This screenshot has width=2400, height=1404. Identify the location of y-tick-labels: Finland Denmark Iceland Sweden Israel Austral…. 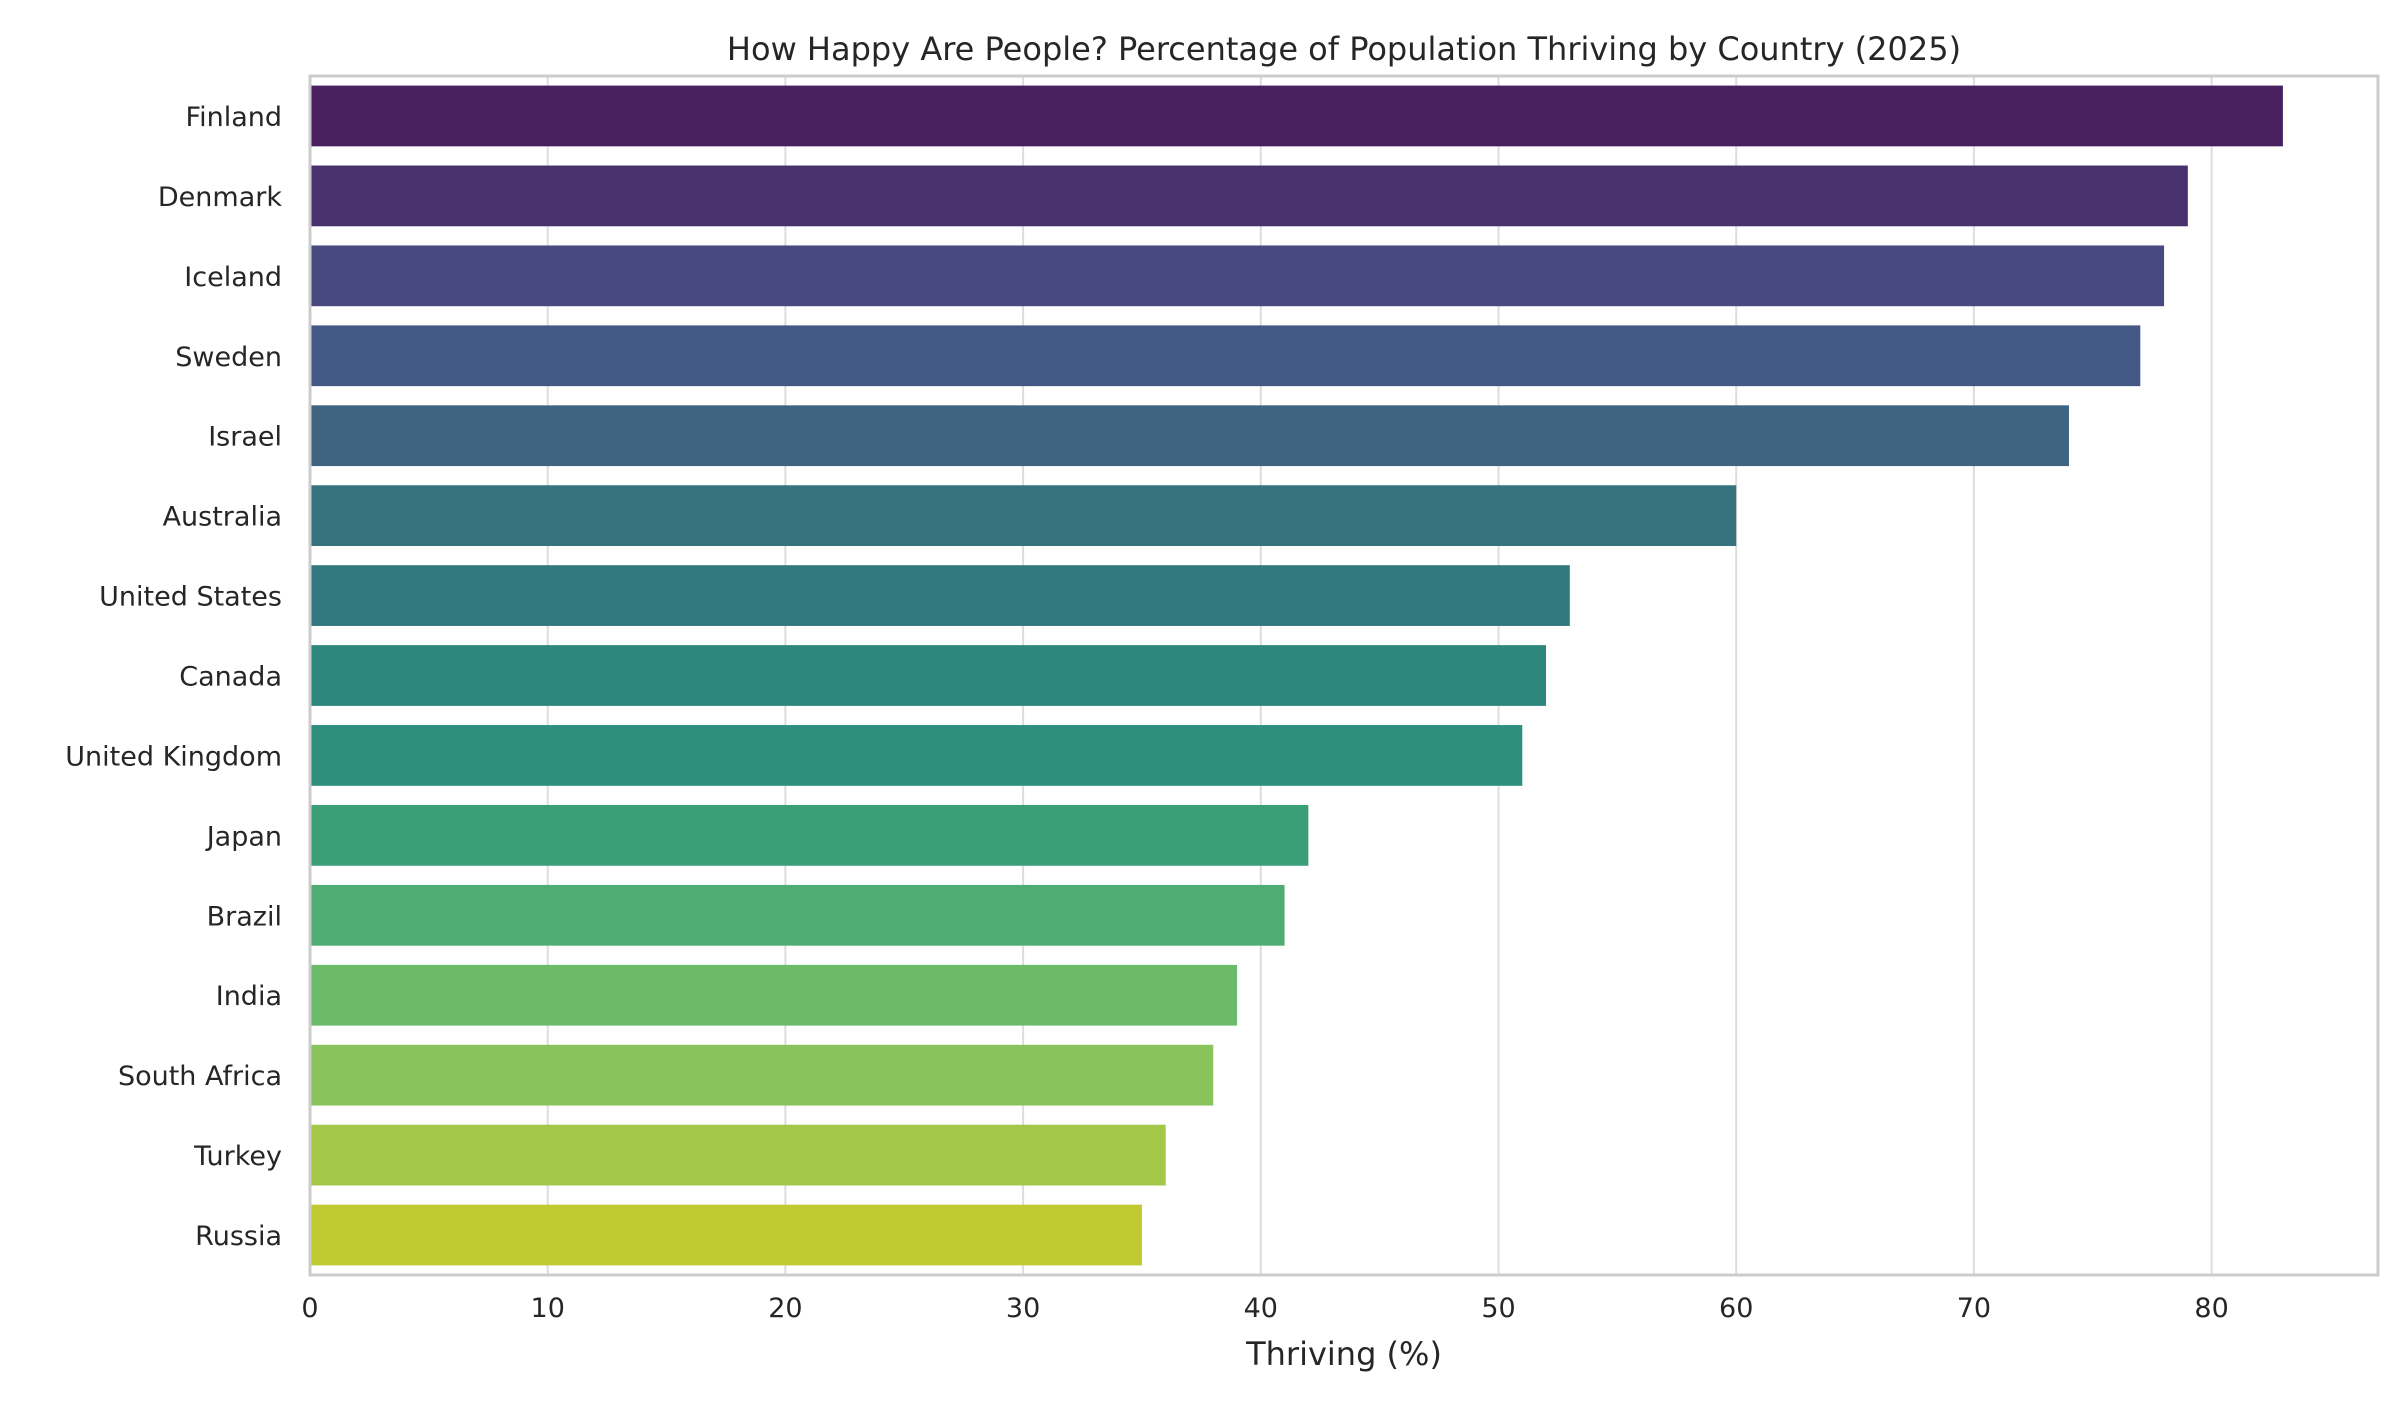
(173, 677).